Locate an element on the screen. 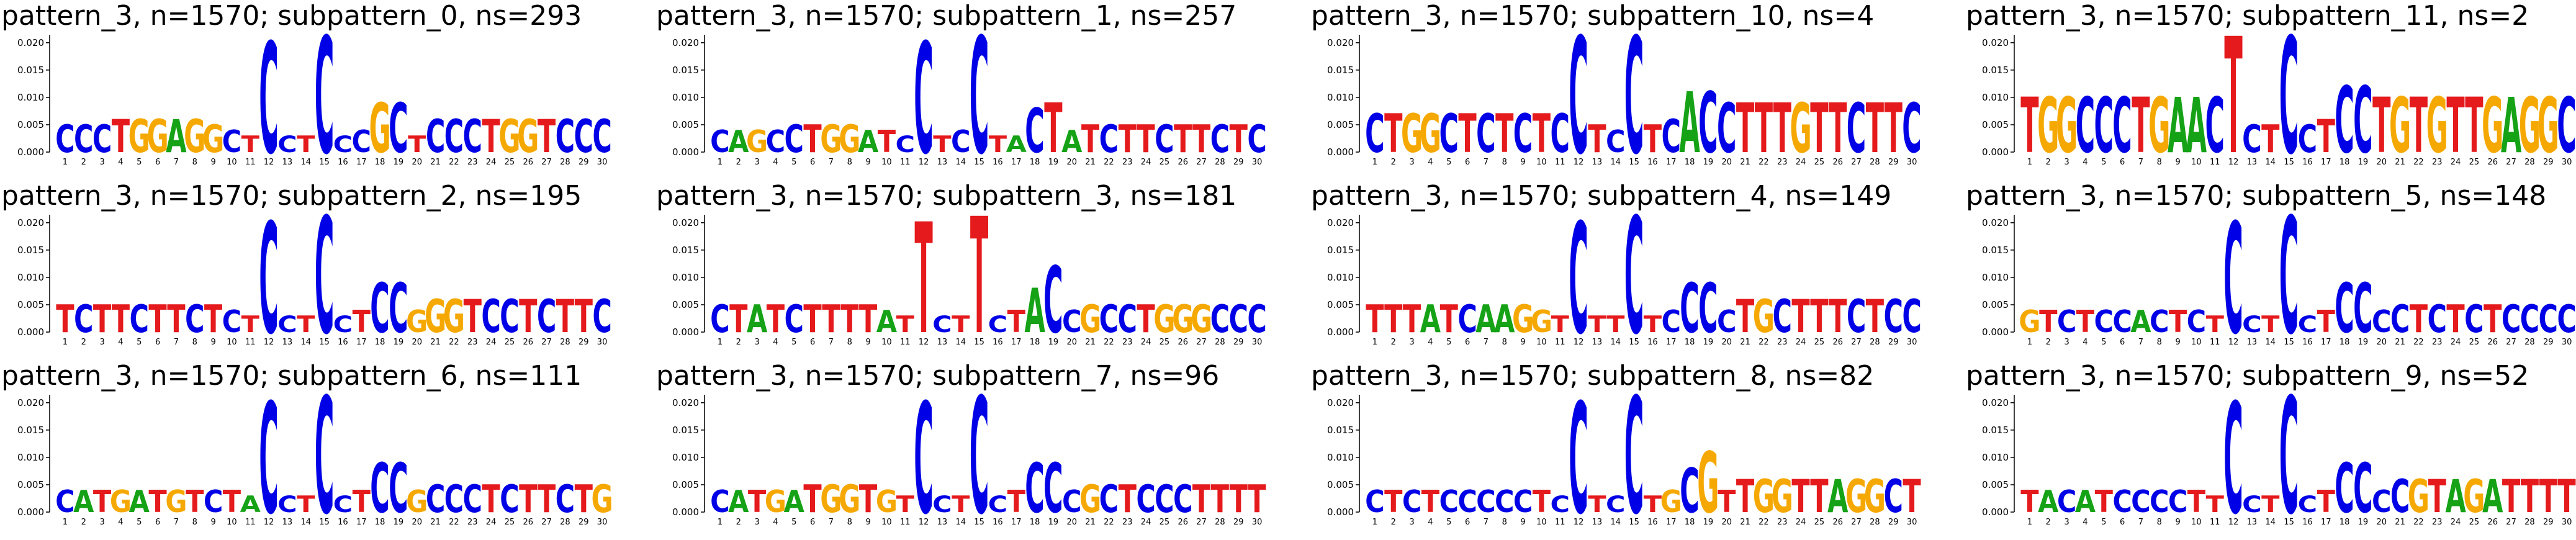 The image size is (2576, 540). y-tick-label: 0.000 is located at coordinates (30, 152).